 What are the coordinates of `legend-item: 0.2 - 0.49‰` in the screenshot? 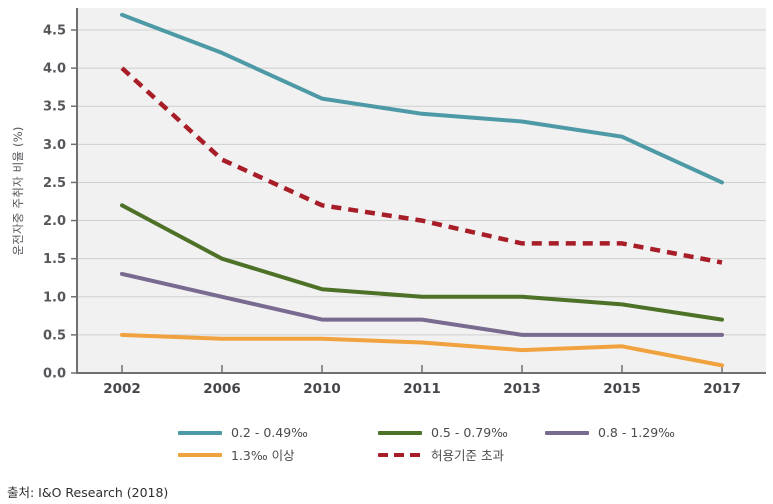 It's located at (278, 432).